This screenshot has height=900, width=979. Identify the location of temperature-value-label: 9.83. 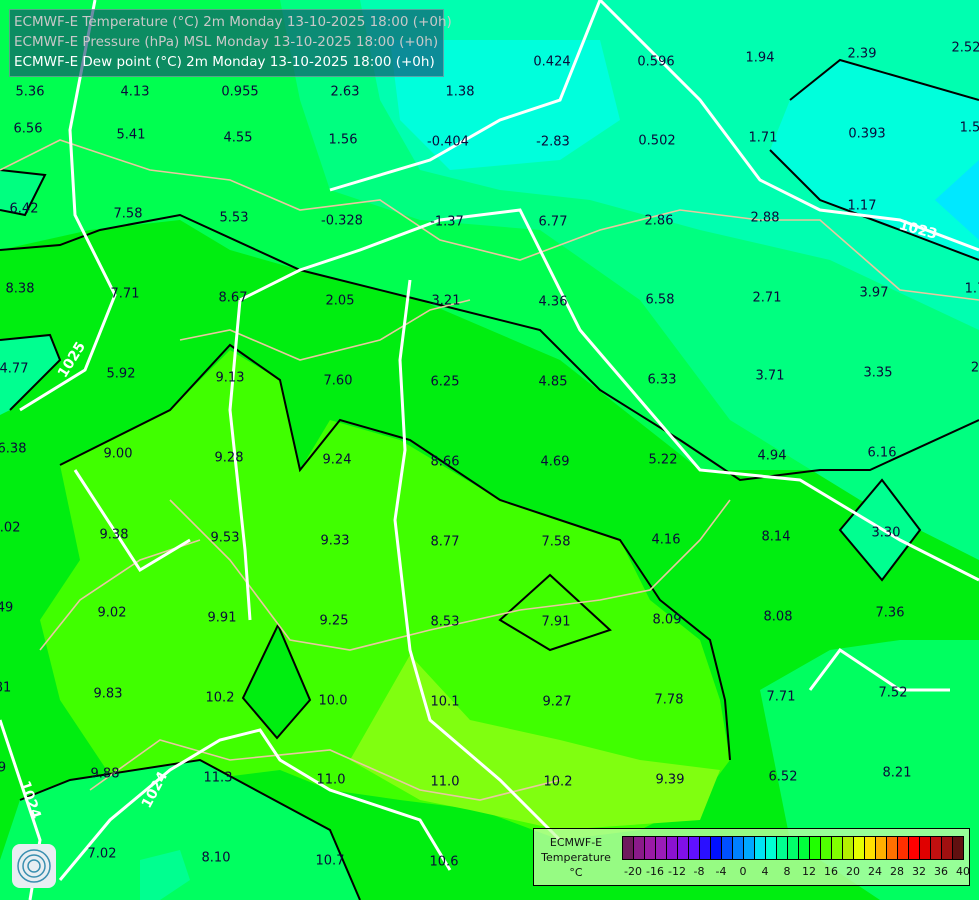
(108, 694).